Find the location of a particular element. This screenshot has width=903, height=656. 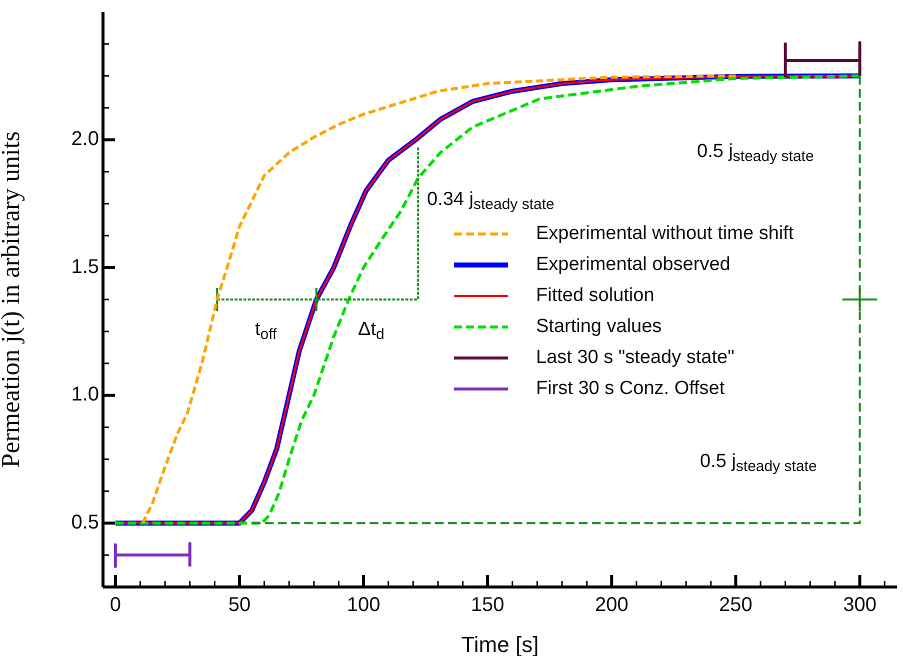

x-tick-label: 50 is located at coordinates (239, 605).